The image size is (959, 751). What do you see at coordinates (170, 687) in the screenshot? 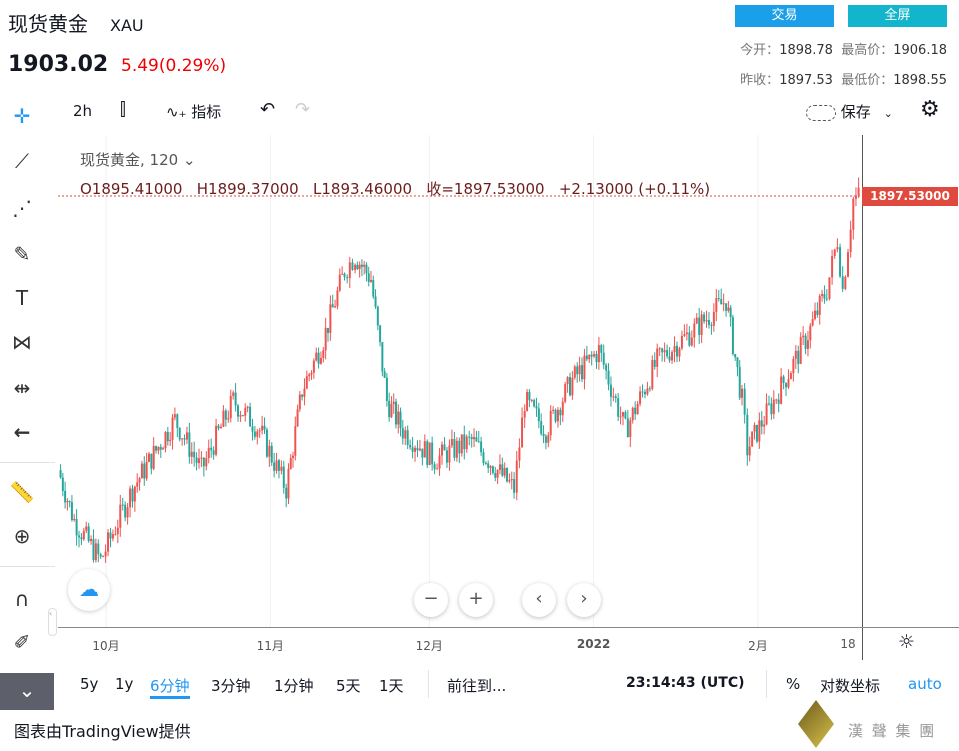
I see `range-6分钟: 6分钟` at bounding box center [170, 687].